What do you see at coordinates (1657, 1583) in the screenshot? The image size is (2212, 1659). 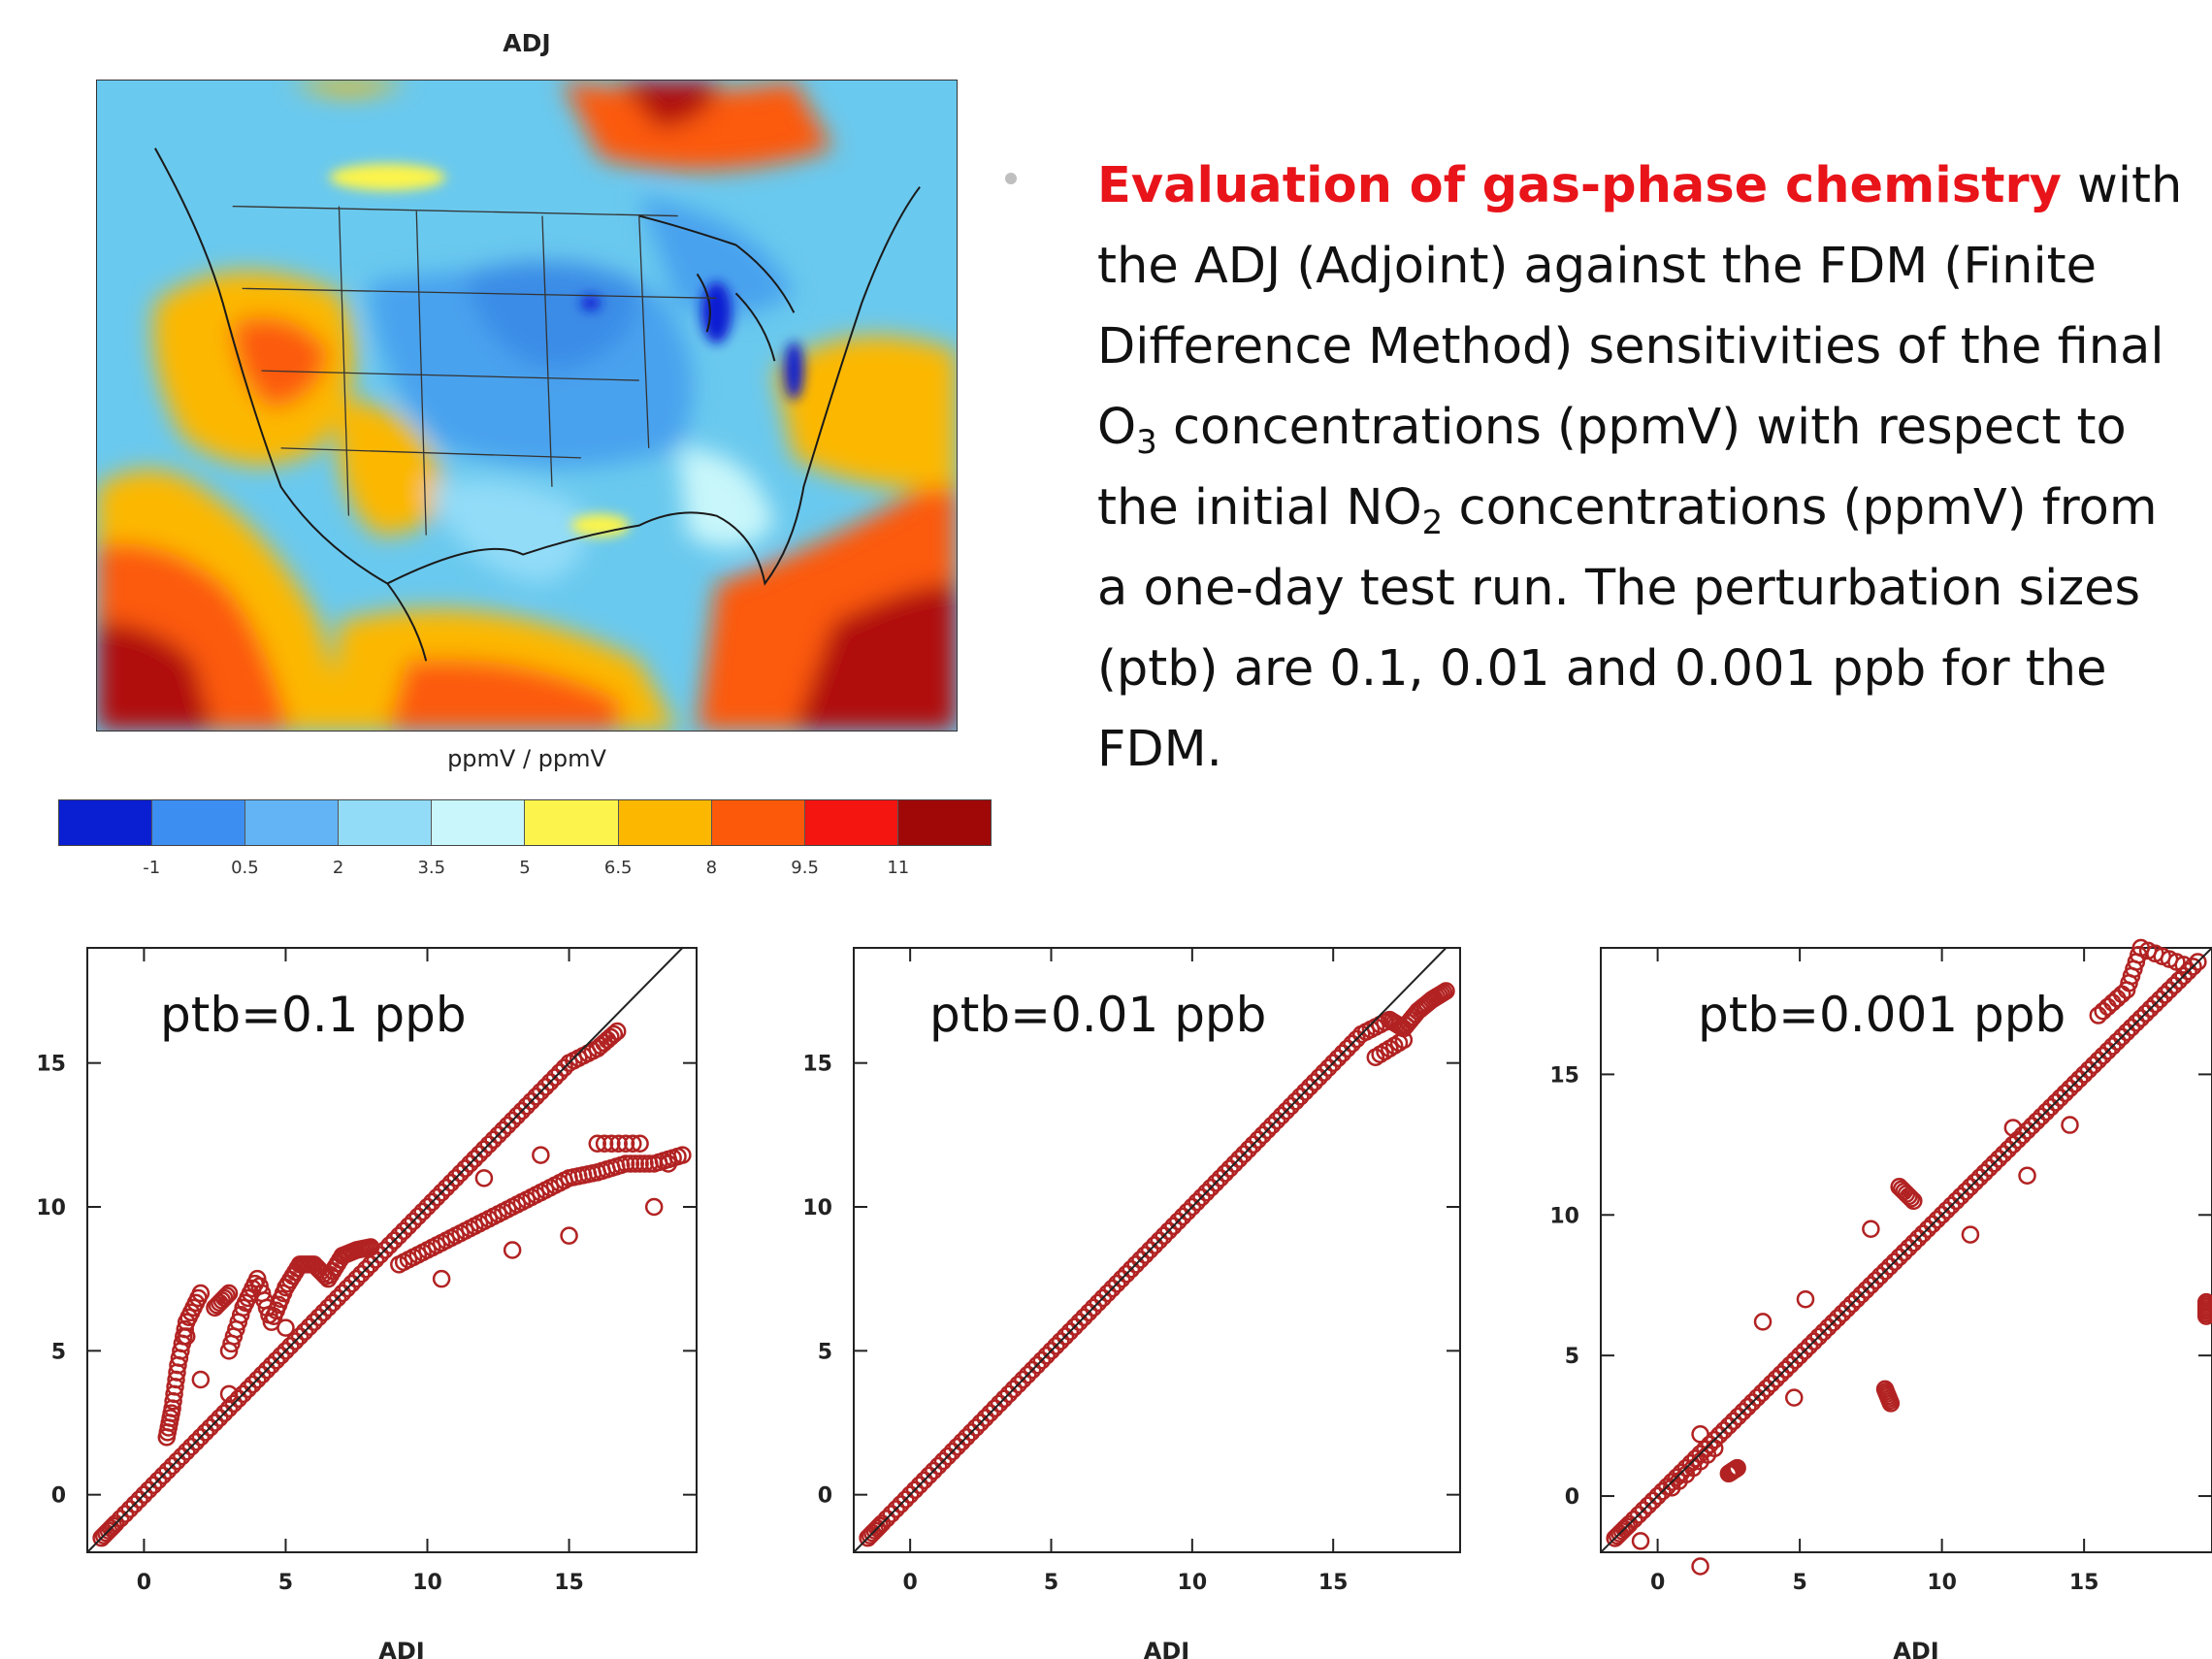 I see `x-tick-label: 0` at bounding box center [1657, 1583].